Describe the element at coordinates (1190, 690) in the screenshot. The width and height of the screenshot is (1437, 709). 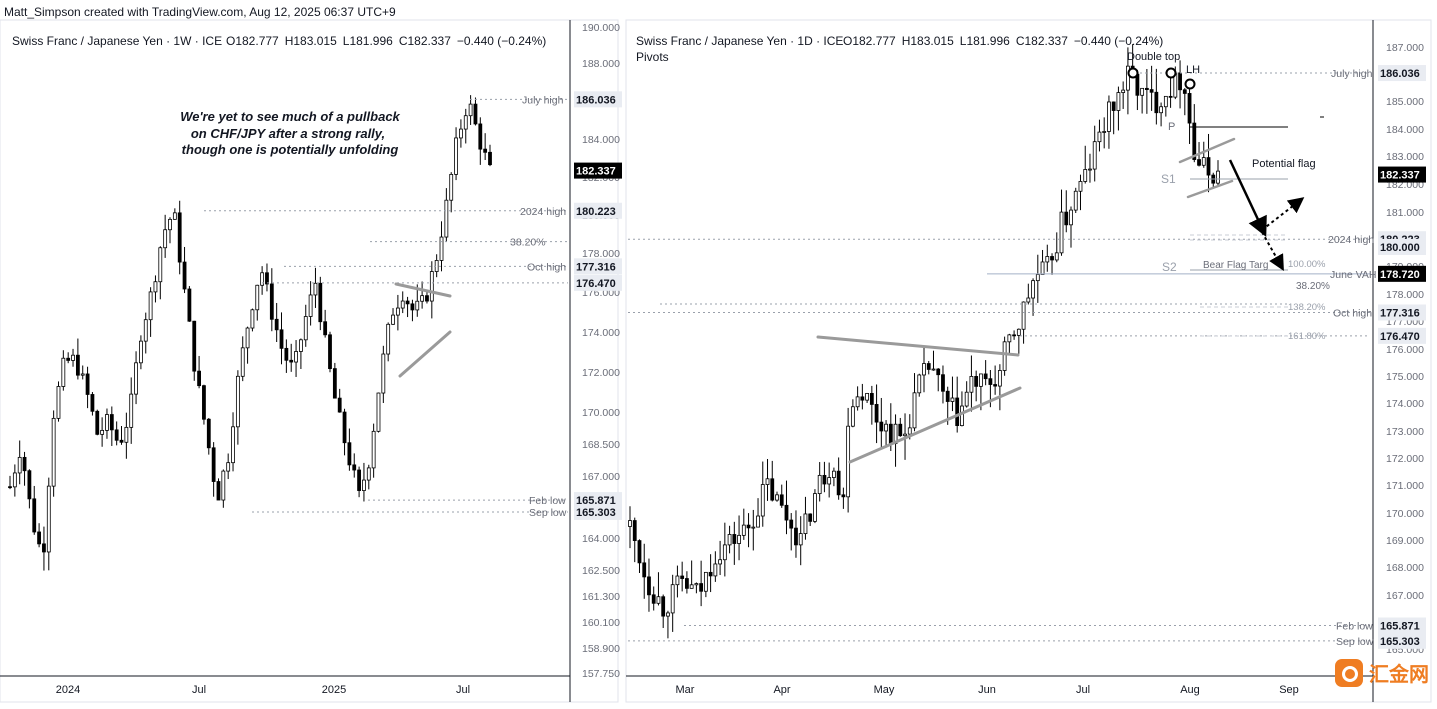
I see `x-tick-label: Aug` at that location.